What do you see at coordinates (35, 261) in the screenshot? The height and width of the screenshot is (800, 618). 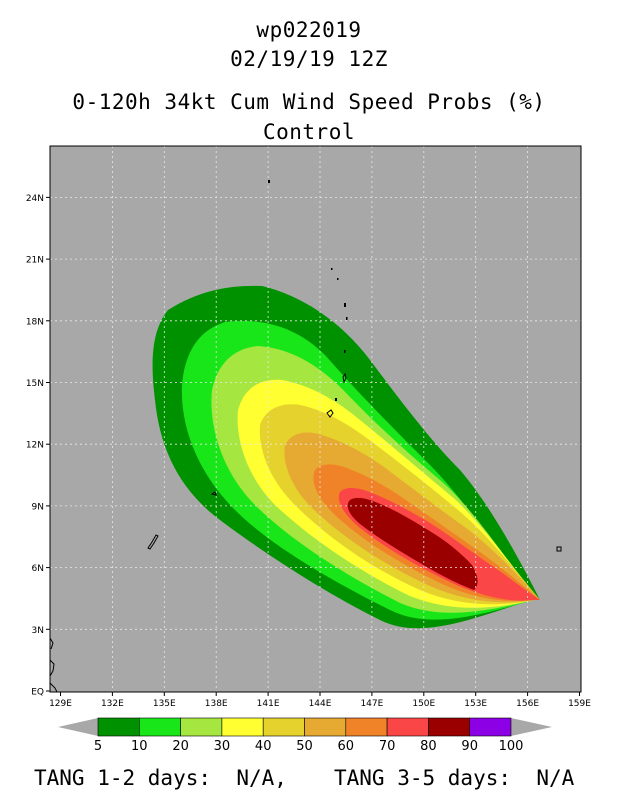 I see `lat-label: 21N` at bounding box center [35, 261].